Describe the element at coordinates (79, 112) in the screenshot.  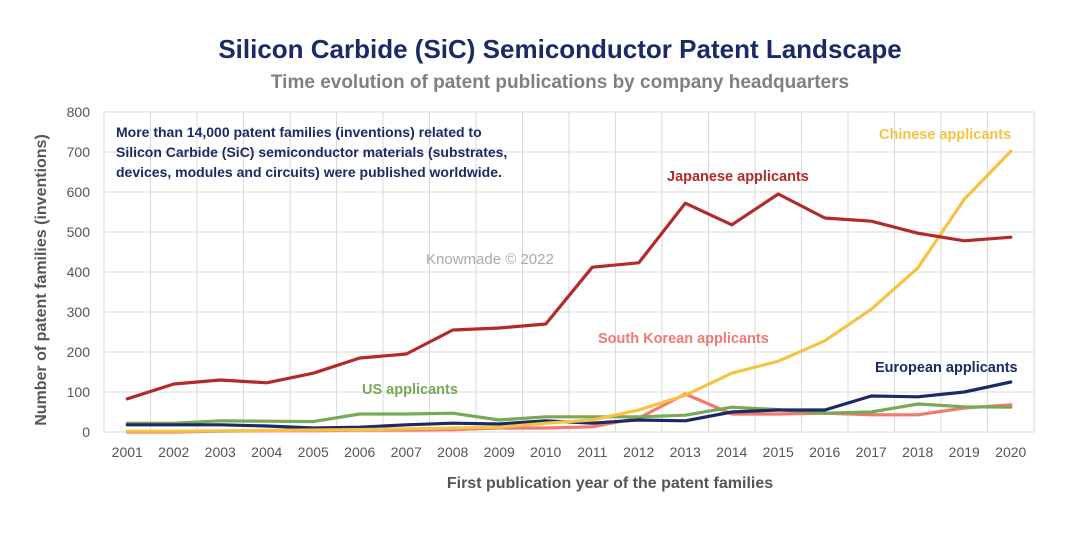
I see `y-tick-label: 800` at that location.